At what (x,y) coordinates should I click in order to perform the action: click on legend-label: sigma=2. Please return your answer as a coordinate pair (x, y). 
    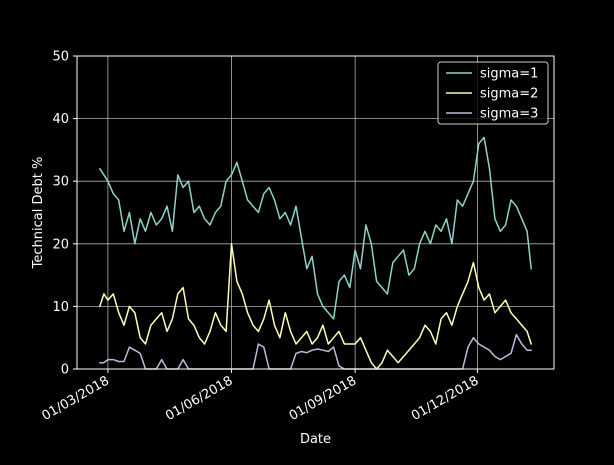
    Looking at the image, I should click on (509, 94).